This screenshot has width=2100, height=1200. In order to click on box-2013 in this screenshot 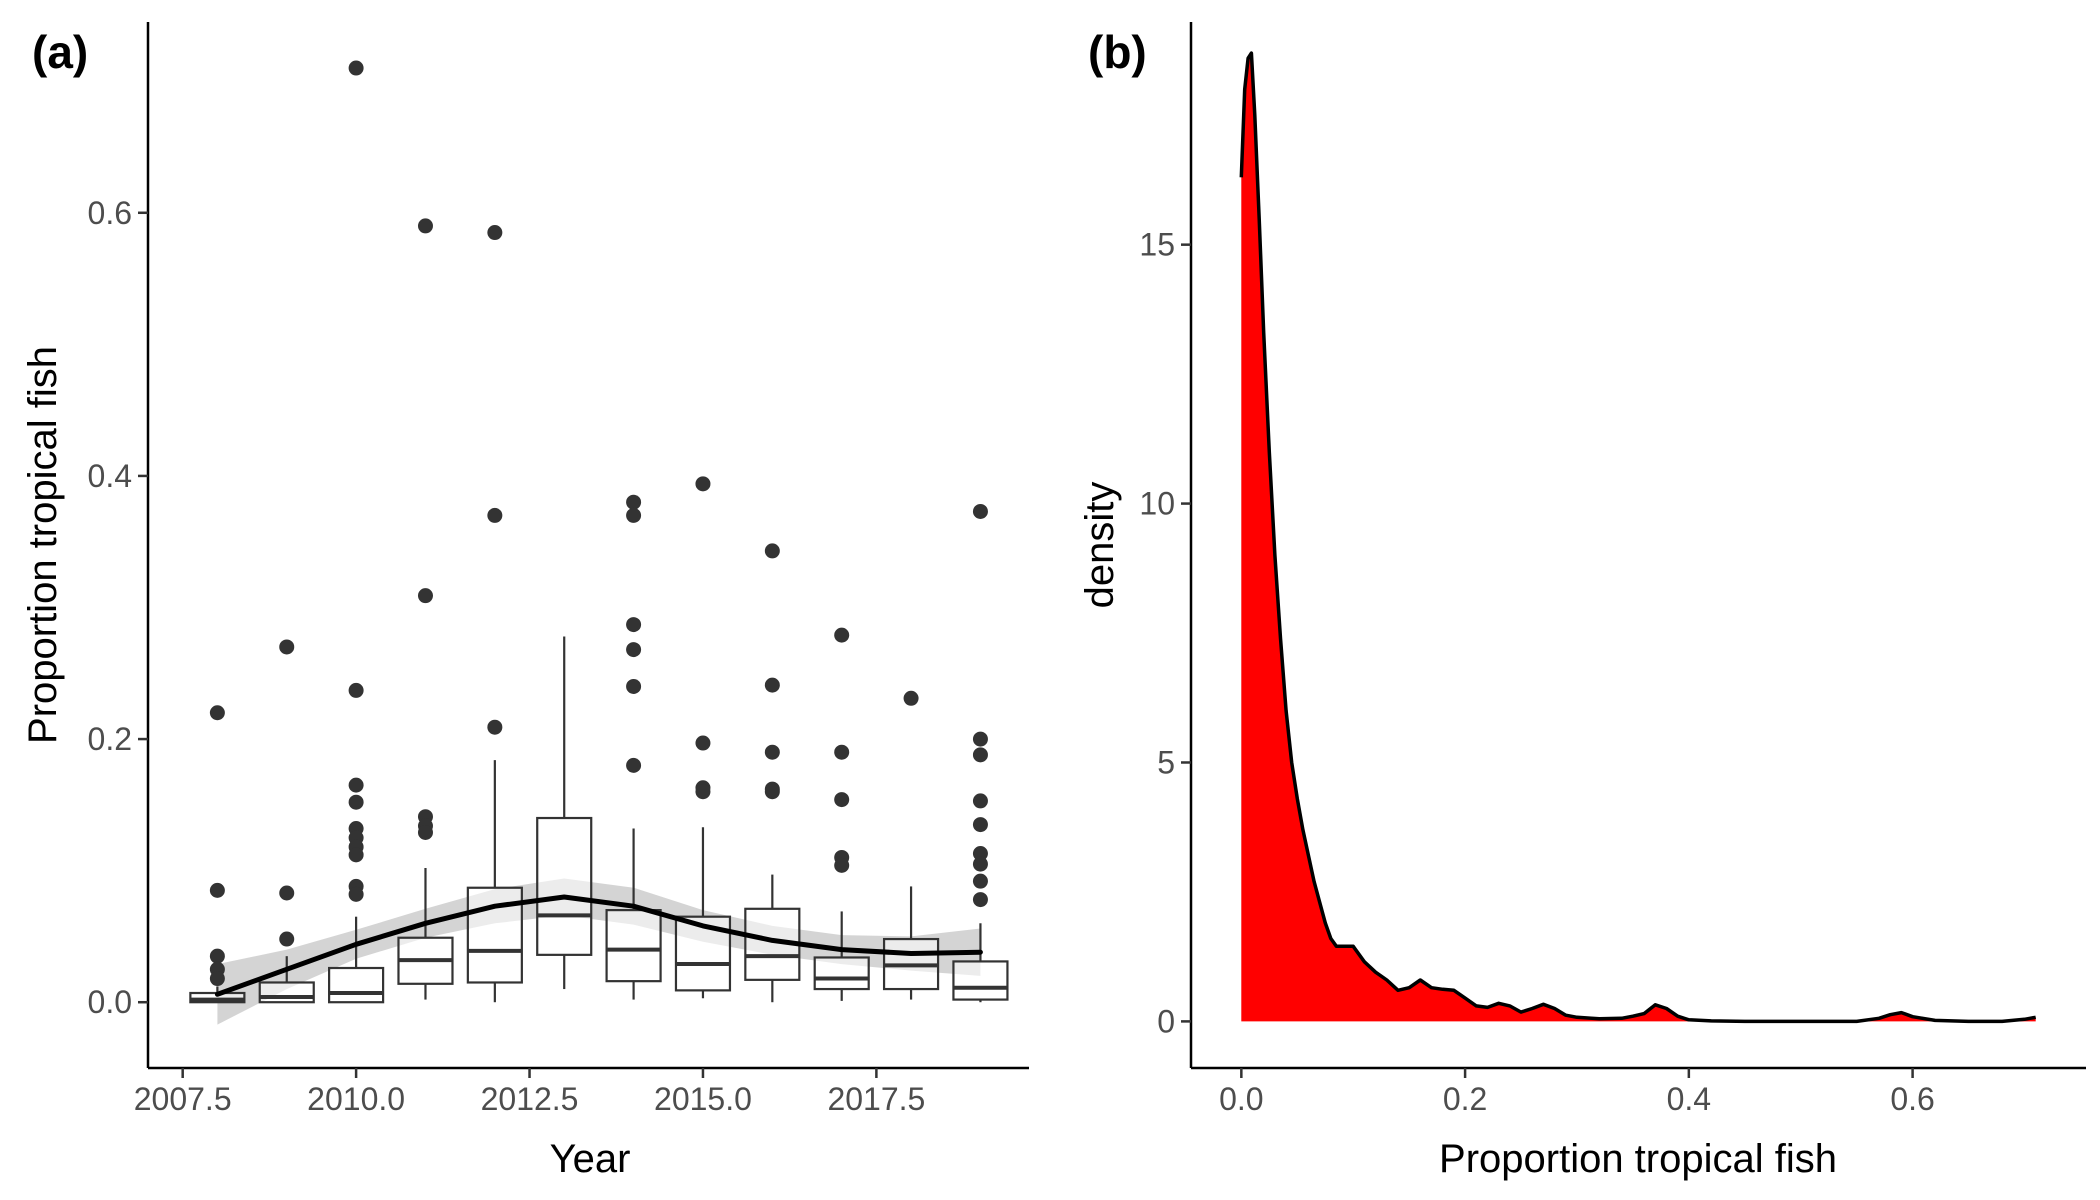, I will do `click(564, 813)`.